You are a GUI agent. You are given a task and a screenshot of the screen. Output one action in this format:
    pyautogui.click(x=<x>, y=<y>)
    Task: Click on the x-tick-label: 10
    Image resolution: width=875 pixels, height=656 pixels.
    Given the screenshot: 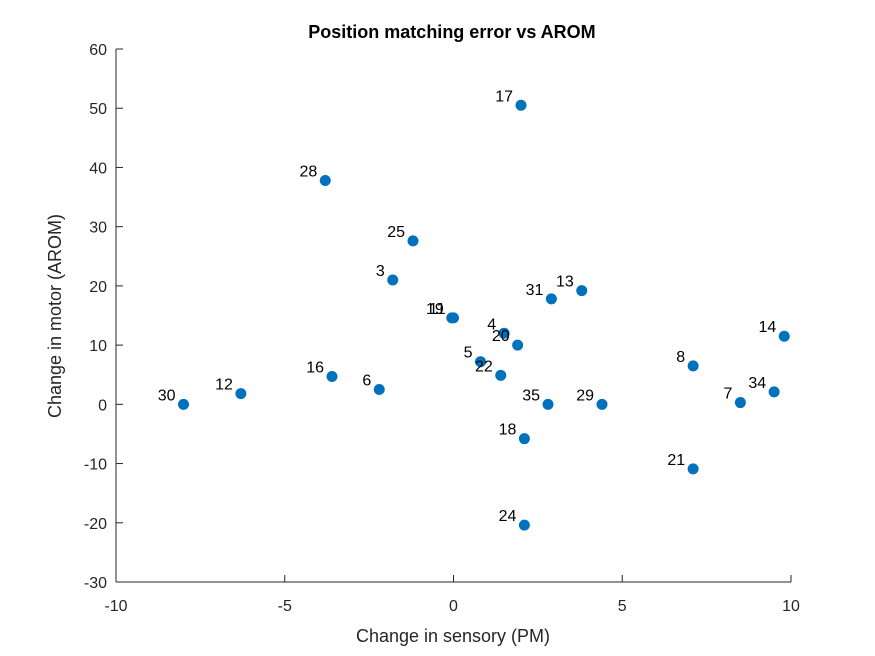 What is the action you would take?
    pyautogui.click(x=791, y=606)
    